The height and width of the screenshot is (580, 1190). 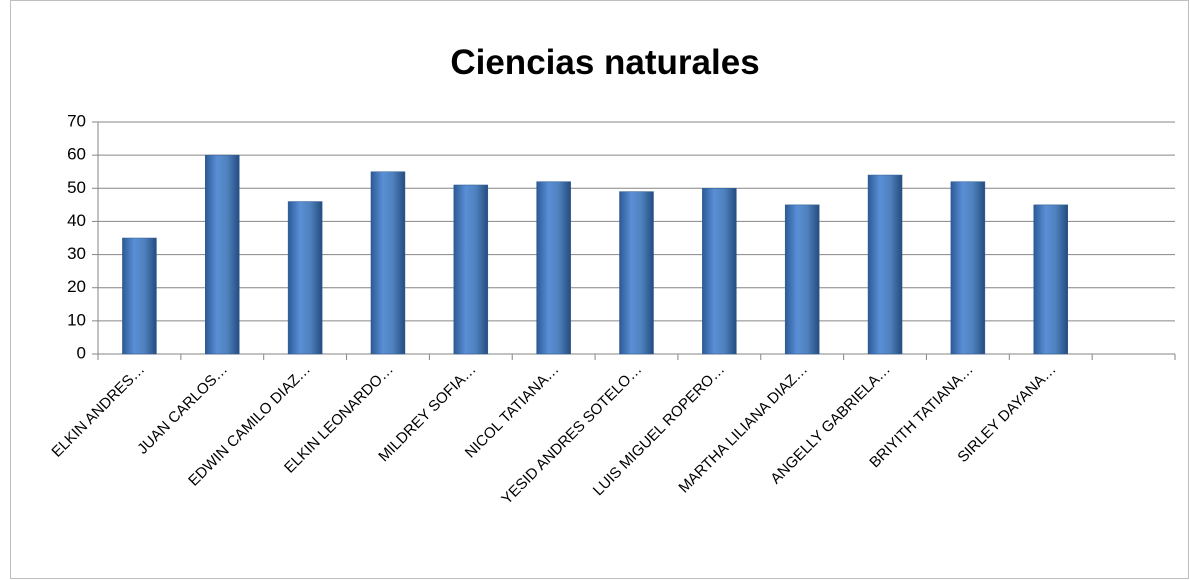 What do you see at coordinates (76, 253) in the screenshot?
I see `y-tick-label: 30` at bounding box center [76, 253].